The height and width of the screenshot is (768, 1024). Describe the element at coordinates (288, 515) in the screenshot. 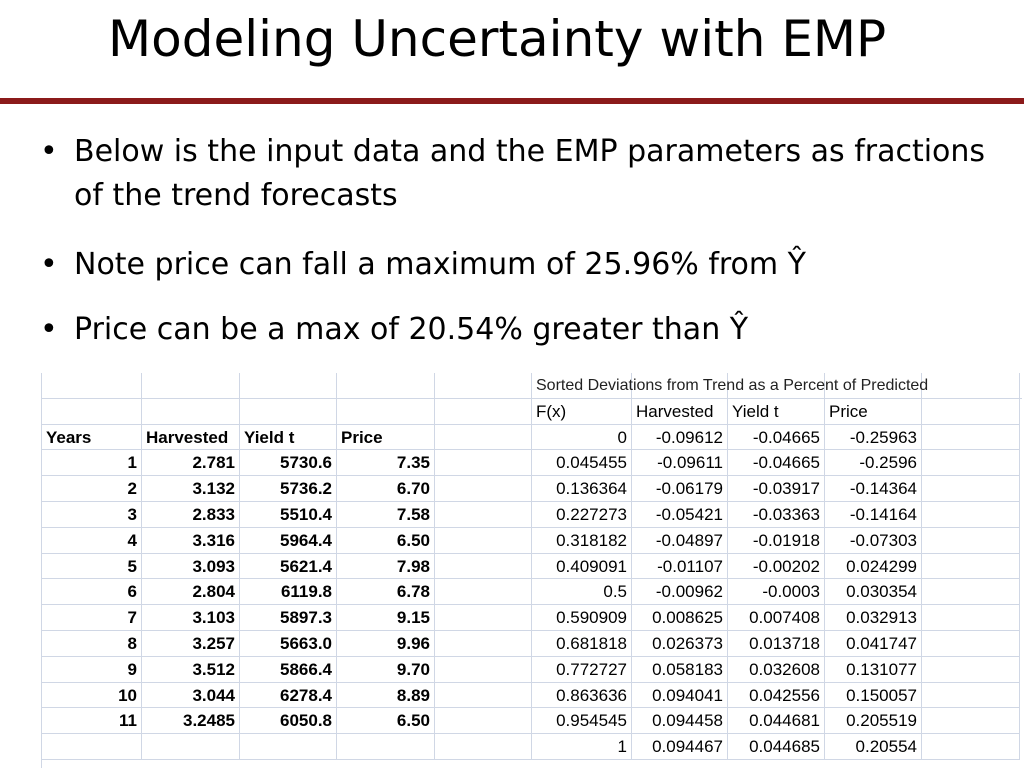

I see `table-cell: 5510.4` at that location.